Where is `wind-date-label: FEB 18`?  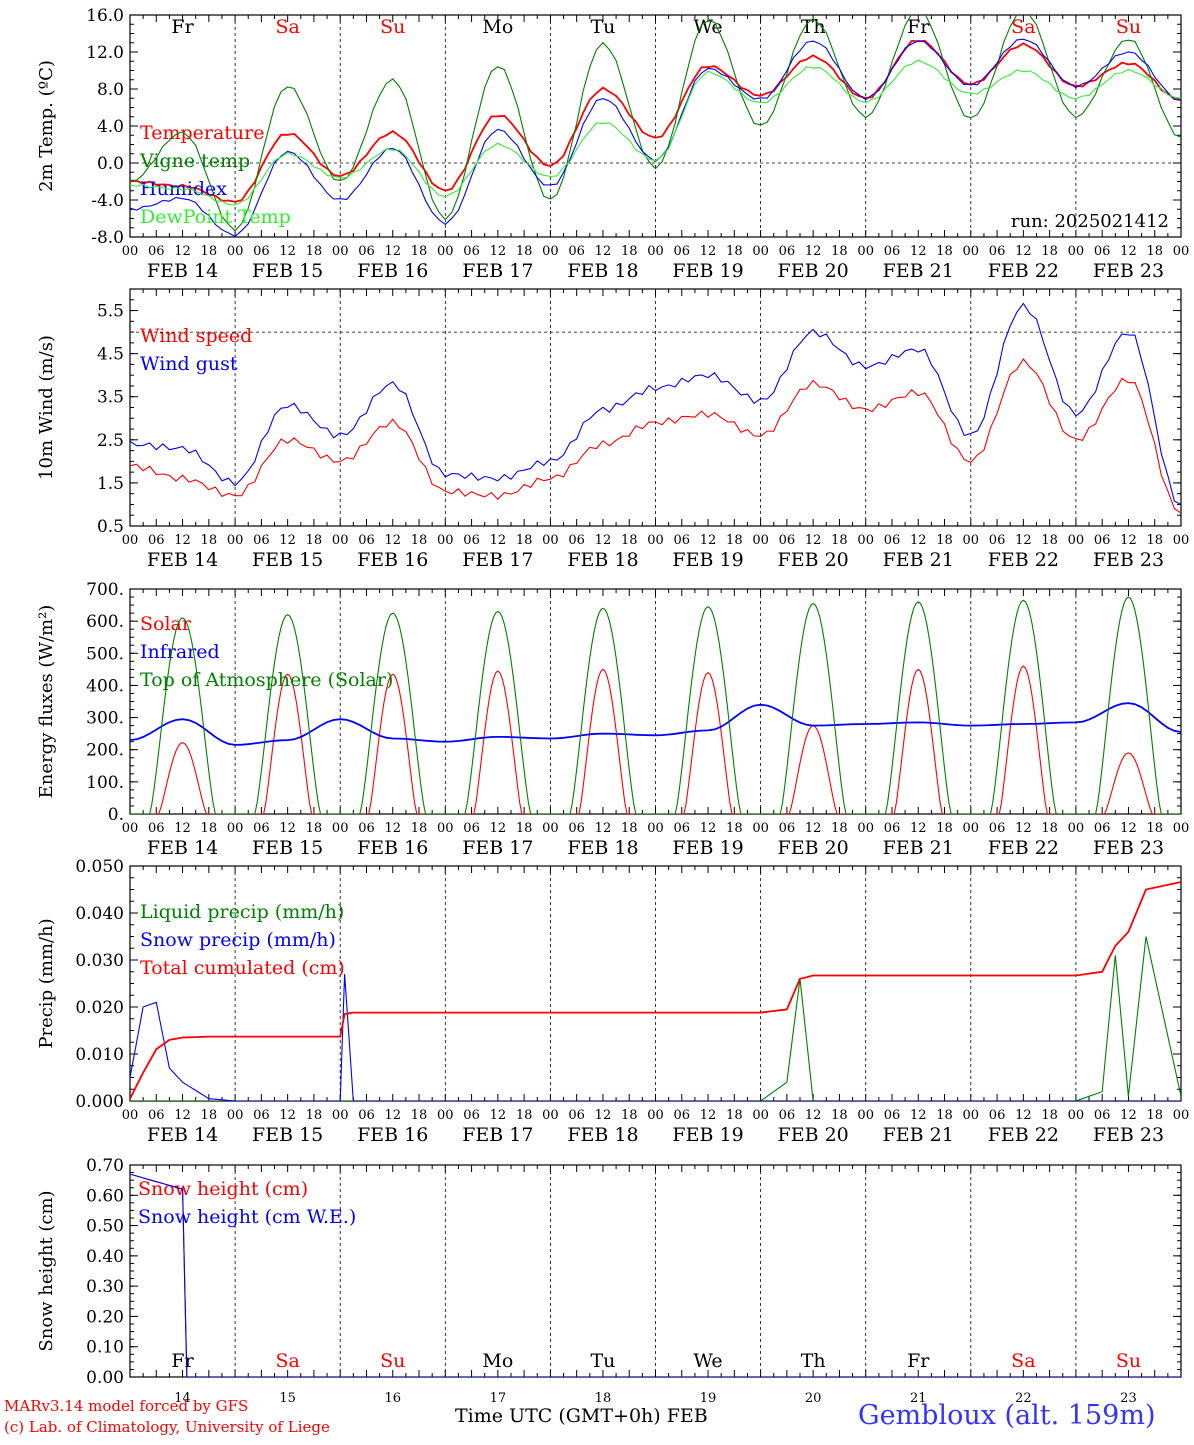 wind-date-label: FEB 18 is located at coordinates (602, 560).